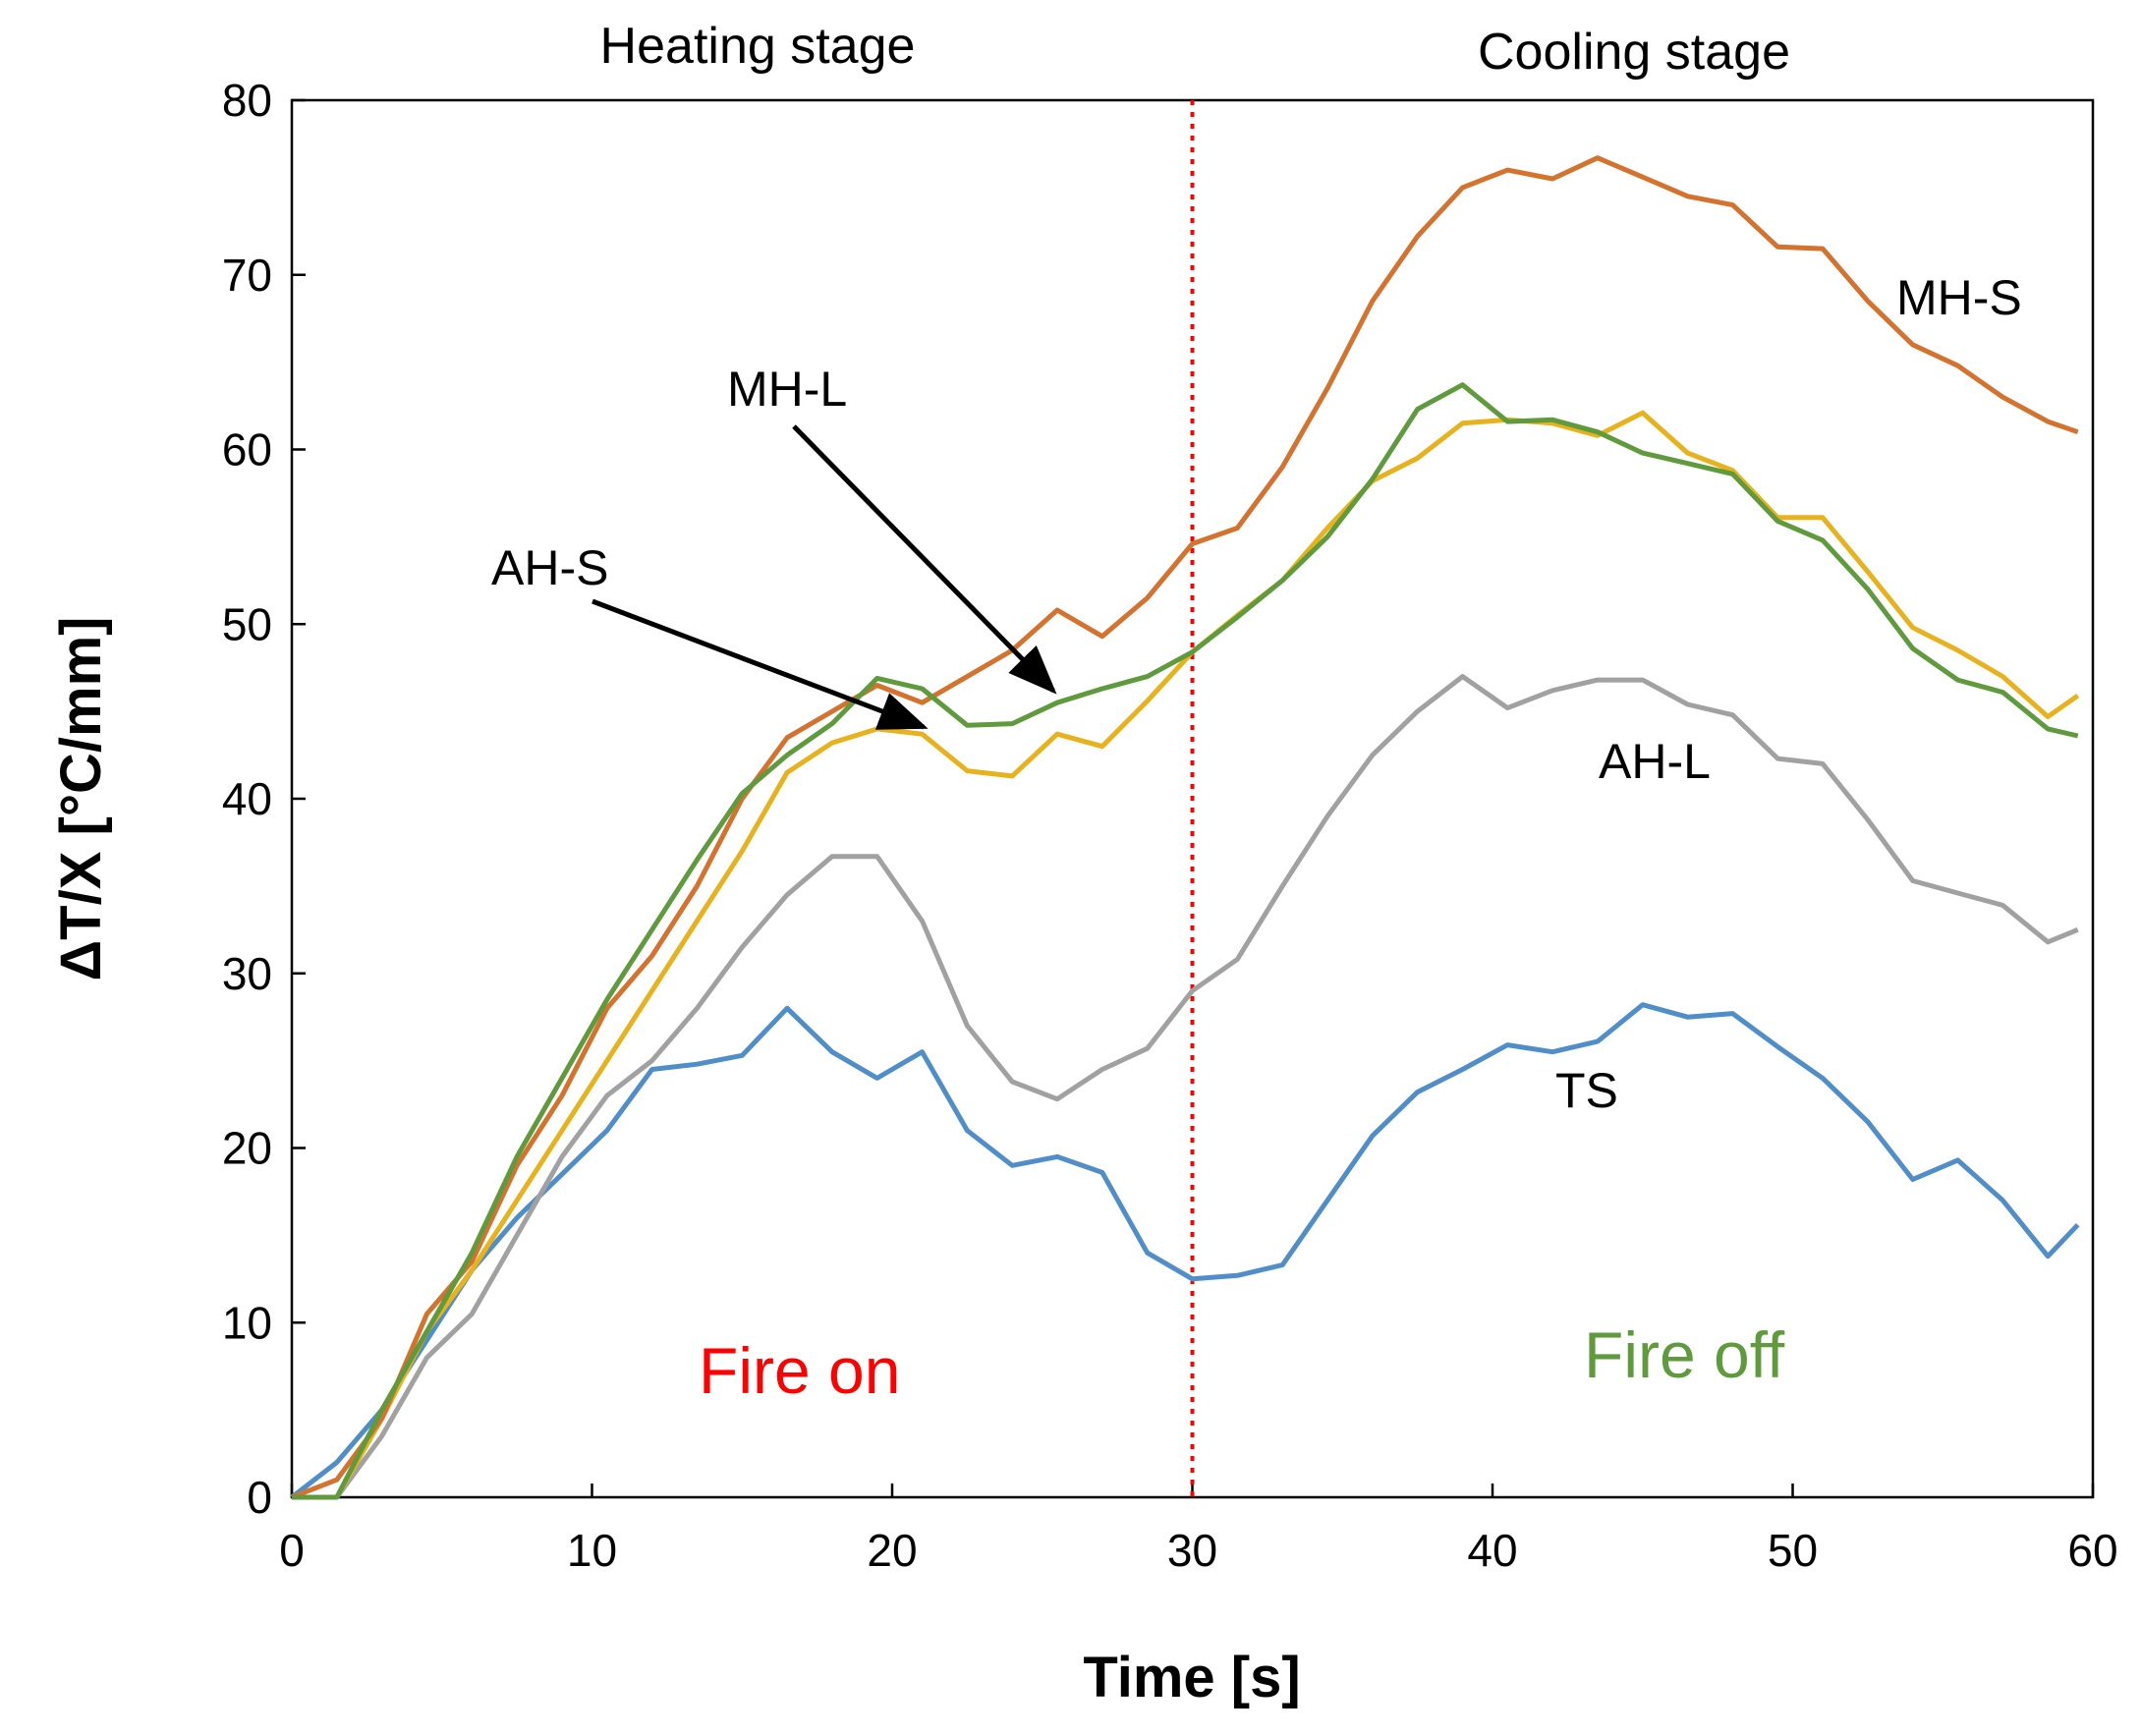  What do you see at coordinates (247, 1148) in the screenshot?
I see `y-tick-label: 20` at bounding box center [247, 1148].